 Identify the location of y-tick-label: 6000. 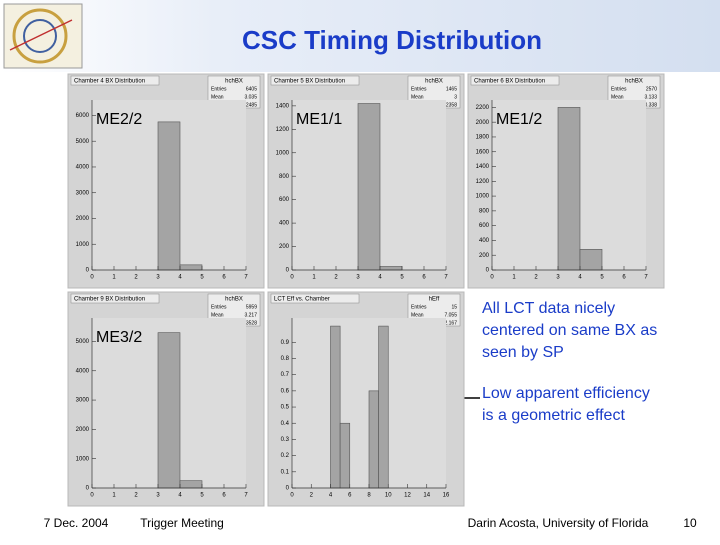
(83, 116).